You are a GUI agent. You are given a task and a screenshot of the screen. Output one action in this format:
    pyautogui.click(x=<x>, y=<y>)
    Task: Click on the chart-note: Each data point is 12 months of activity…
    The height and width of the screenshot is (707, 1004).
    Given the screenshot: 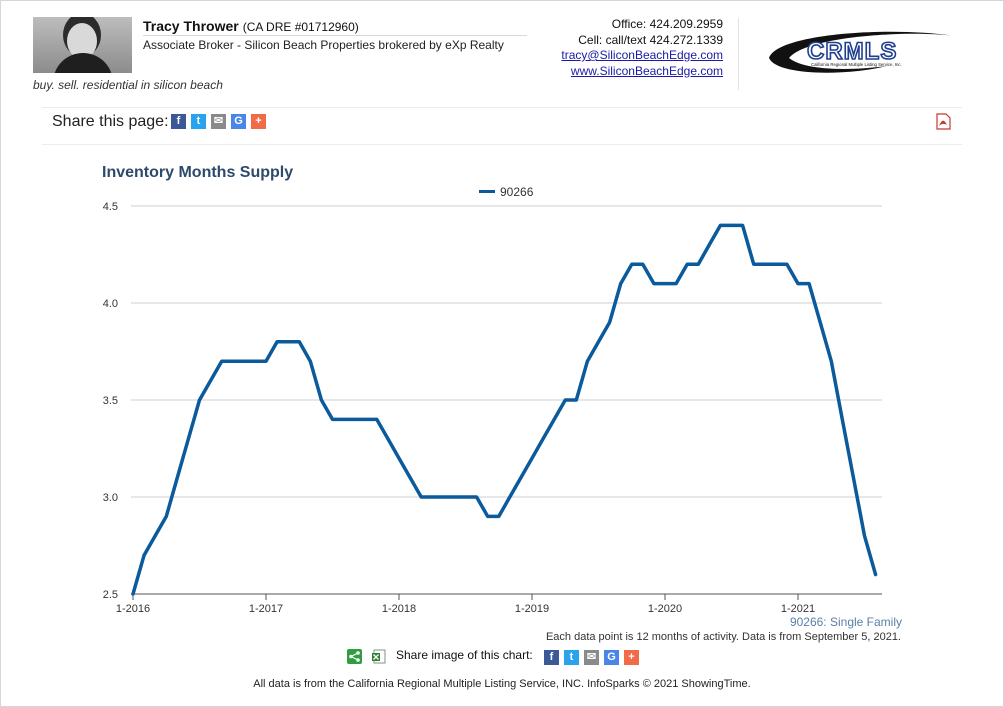 What is the action you would take?
    pyautogui.click(x=723, y=637)
    